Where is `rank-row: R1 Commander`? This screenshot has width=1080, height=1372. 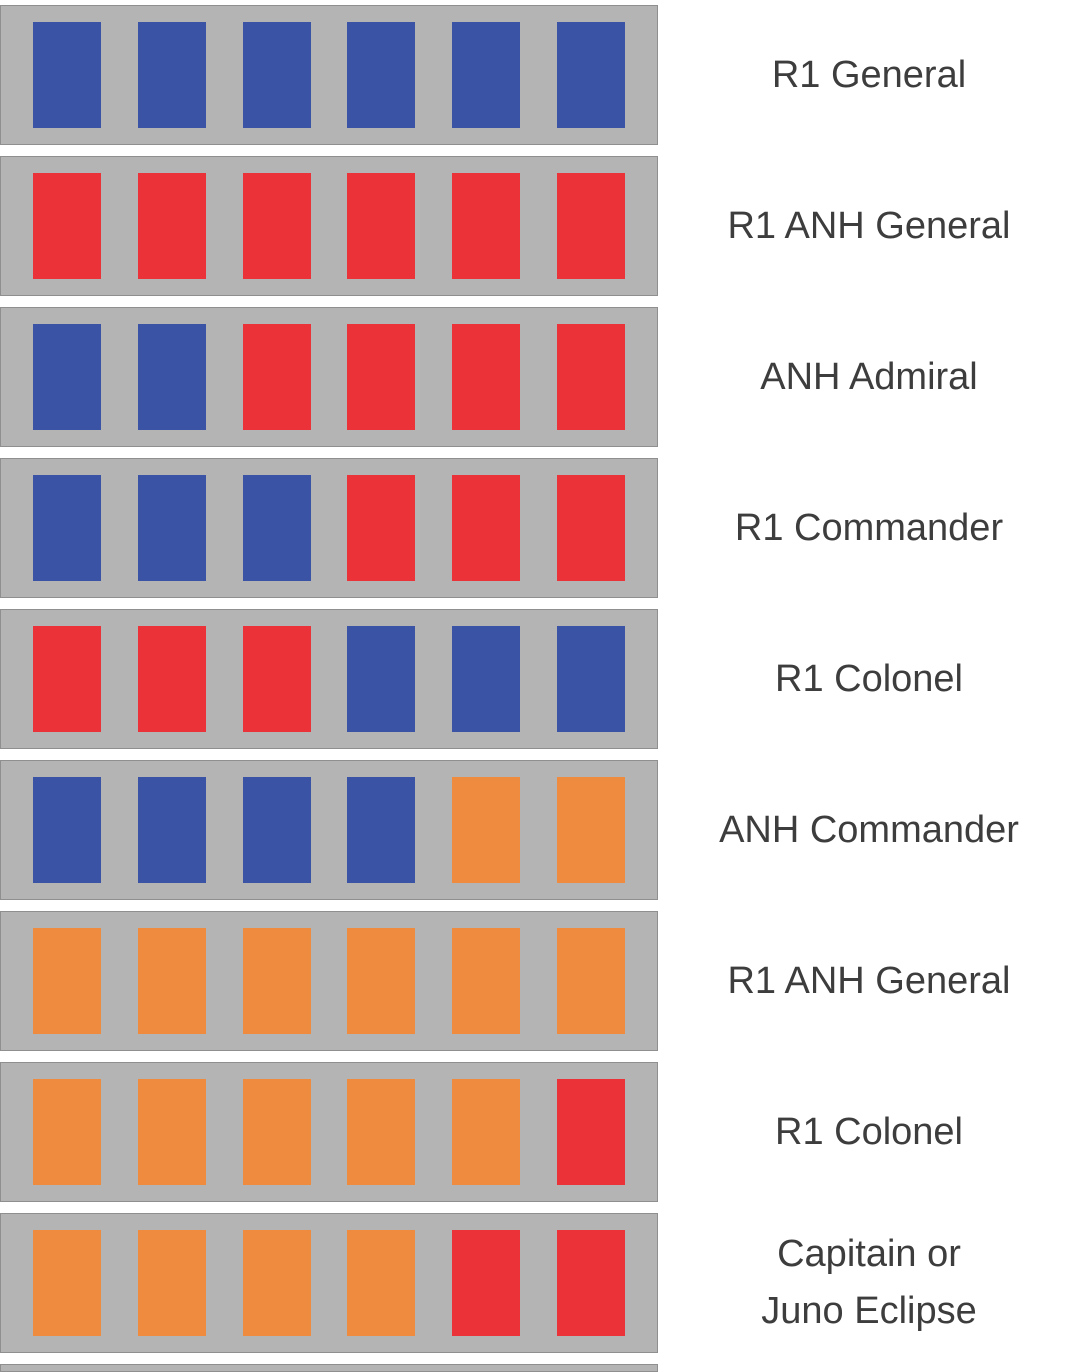 rank-row: R1 Commander is located at coordinates (540, 528).